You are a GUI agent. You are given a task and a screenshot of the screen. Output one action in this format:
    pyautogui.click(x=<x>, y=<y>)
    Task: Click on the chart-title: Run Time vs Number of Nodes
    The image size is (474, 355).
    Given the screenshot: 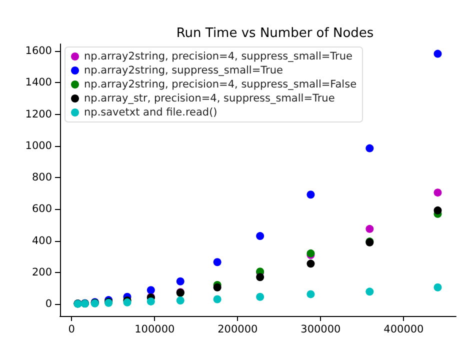 What is the action you would take?
    pyautogui.click(x=275, y=33)
    